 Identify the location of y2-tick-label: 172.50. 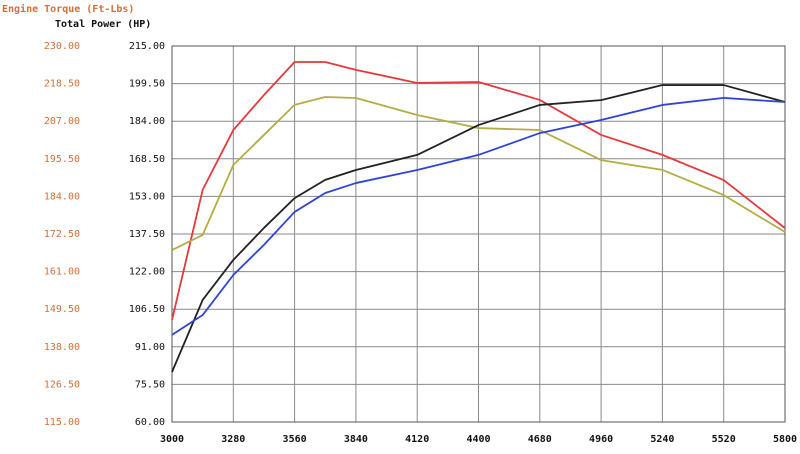
(62, 234).